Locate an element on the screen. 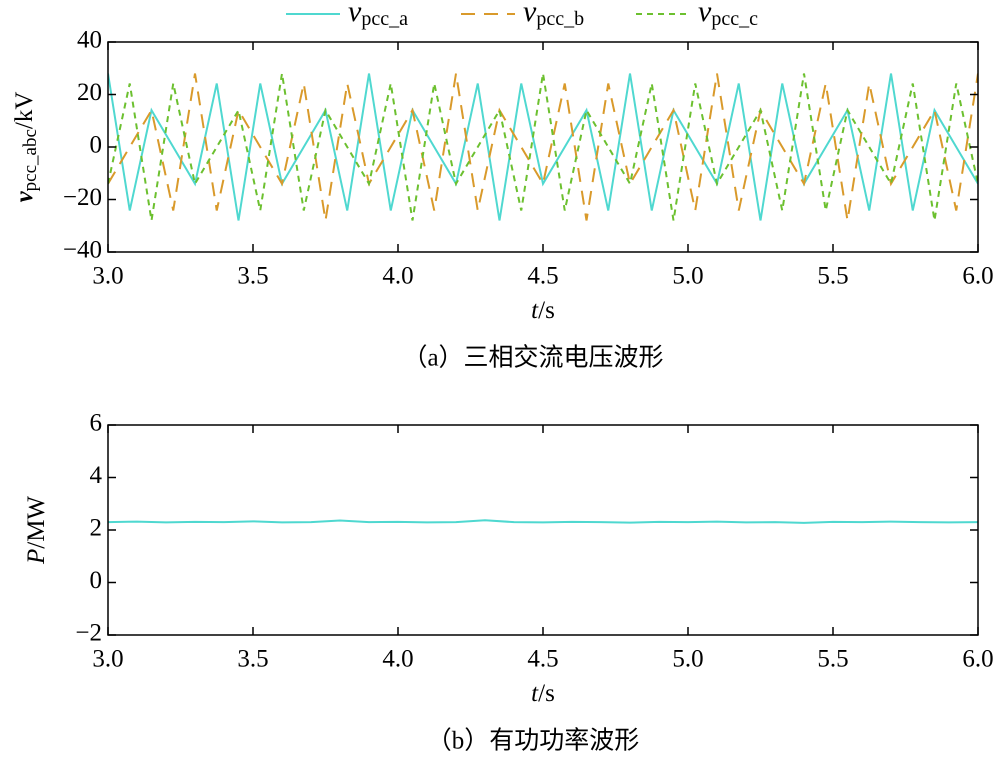 This screenshot has width=1000, height=760. y-tick-label: 20 is located at coordinates (89, 92).